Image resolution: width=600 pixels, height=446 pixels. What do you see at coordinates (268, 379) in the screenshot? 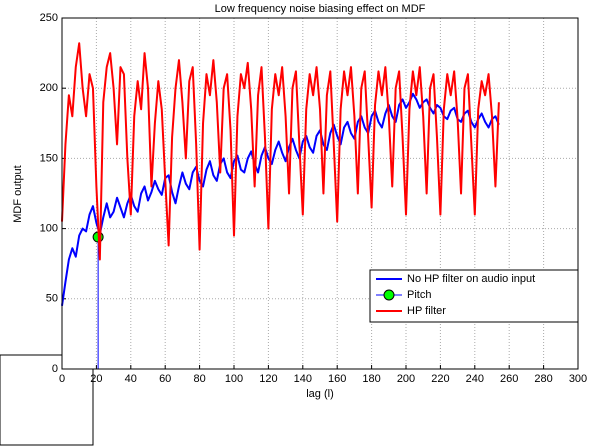
I see `x-tick-label: 120` at bounding box center [268, 379].